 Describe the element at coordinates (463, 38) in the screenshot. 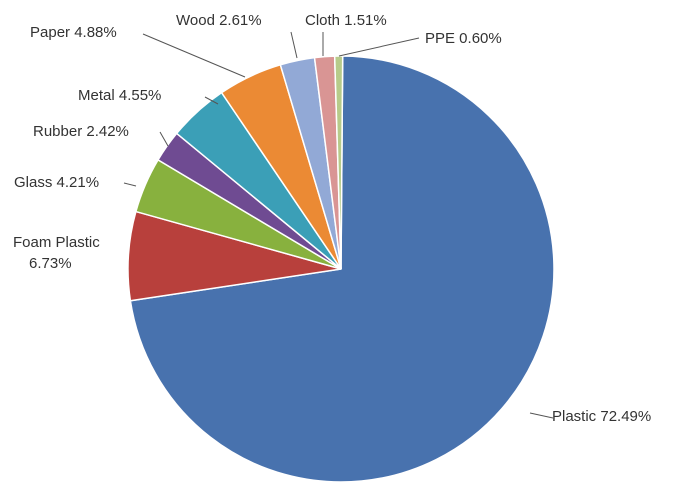

I see `slice-label-ppe: PPE 0.60%` at that location.